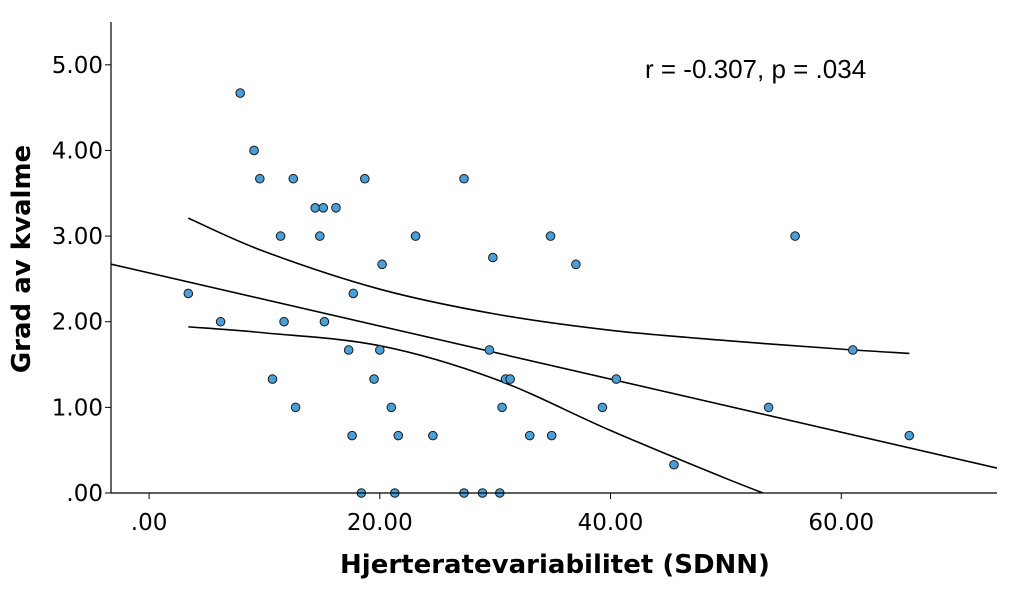 Image resolution: width=1020 pixels, height=596 pixels. What do you see at coordinates (77, 237) in the screenshot?
I see `y-tick-label: 3.00` at bounding box center [77, 237].